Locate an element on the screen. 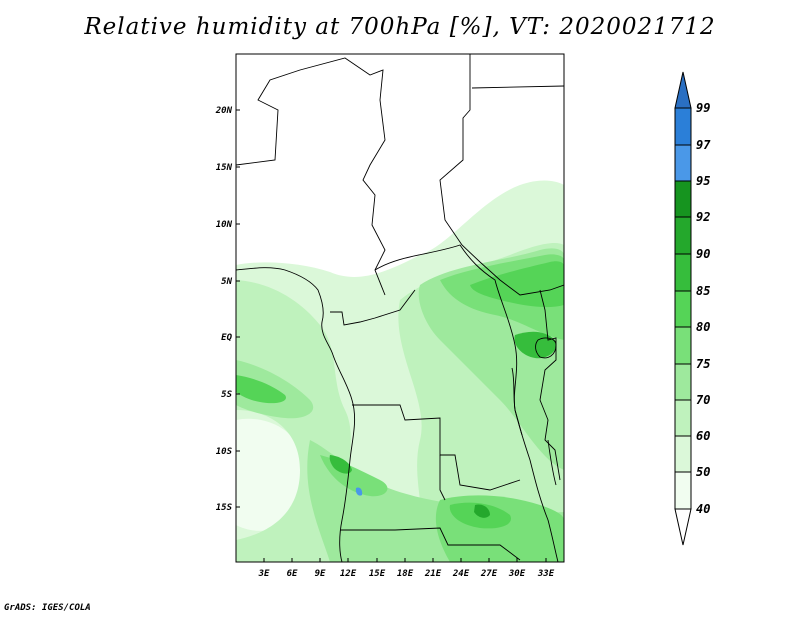  lat-label: EQ is located at coordinates (226, 338).